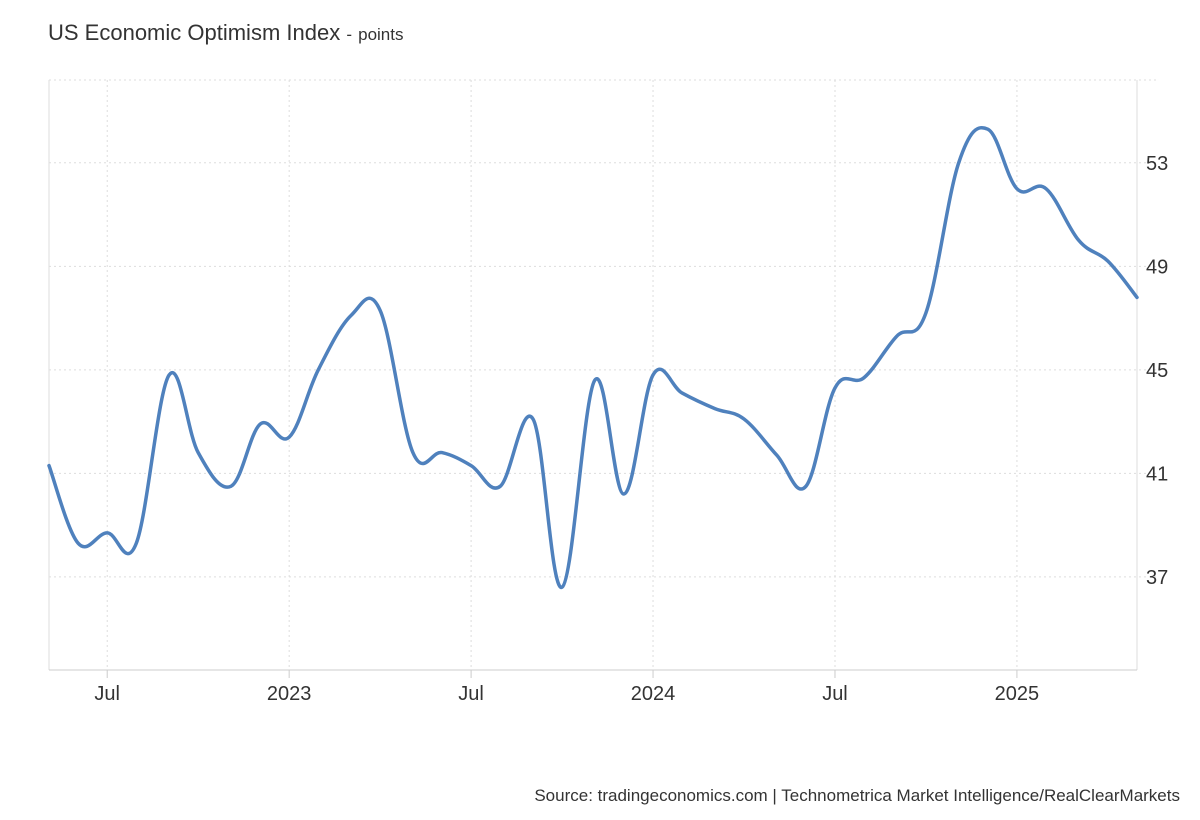  Describe the element at coordinates (1017, 694) in the screenshot. I see `x-tick-label: 2025` at that location.